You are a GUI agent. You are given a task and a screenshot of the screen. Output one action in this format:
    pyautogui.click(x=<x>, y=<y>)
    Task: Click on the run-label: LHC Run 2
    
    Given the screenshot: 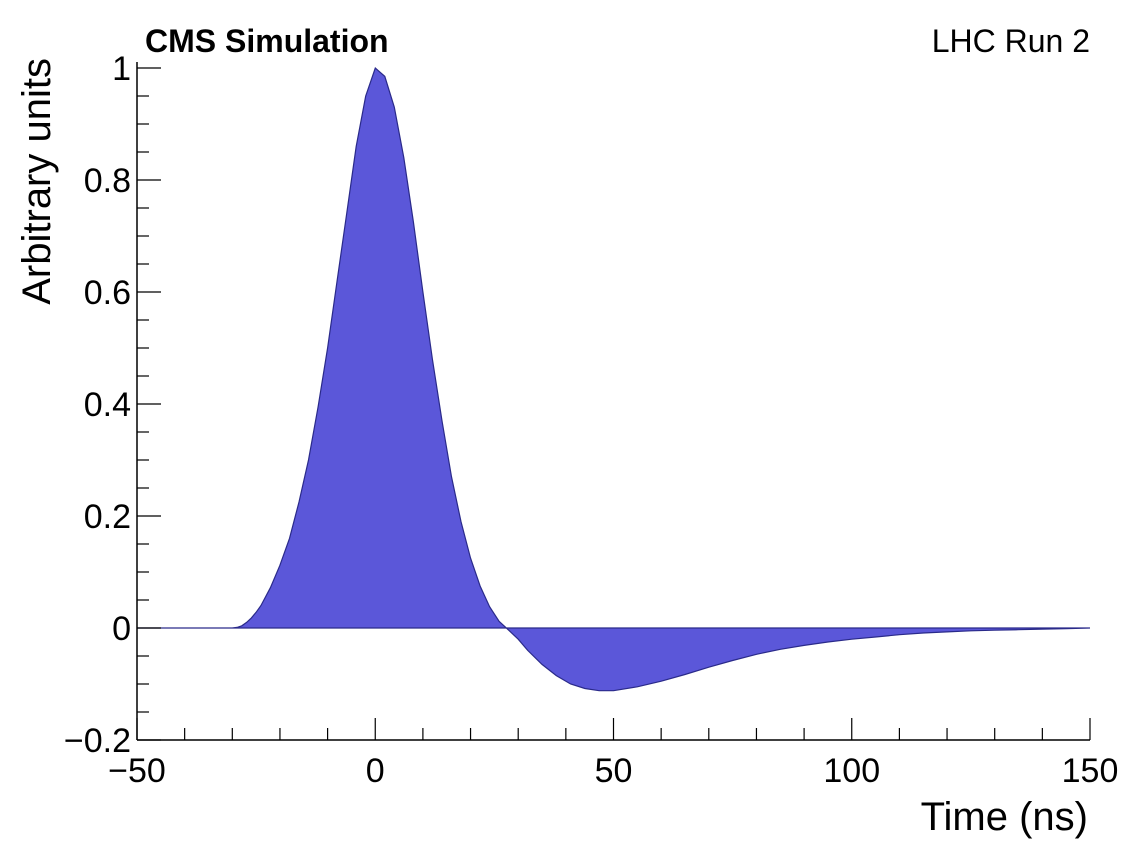 What is the action you would take?
    pyautogui.click(x=1011, y=41)
    